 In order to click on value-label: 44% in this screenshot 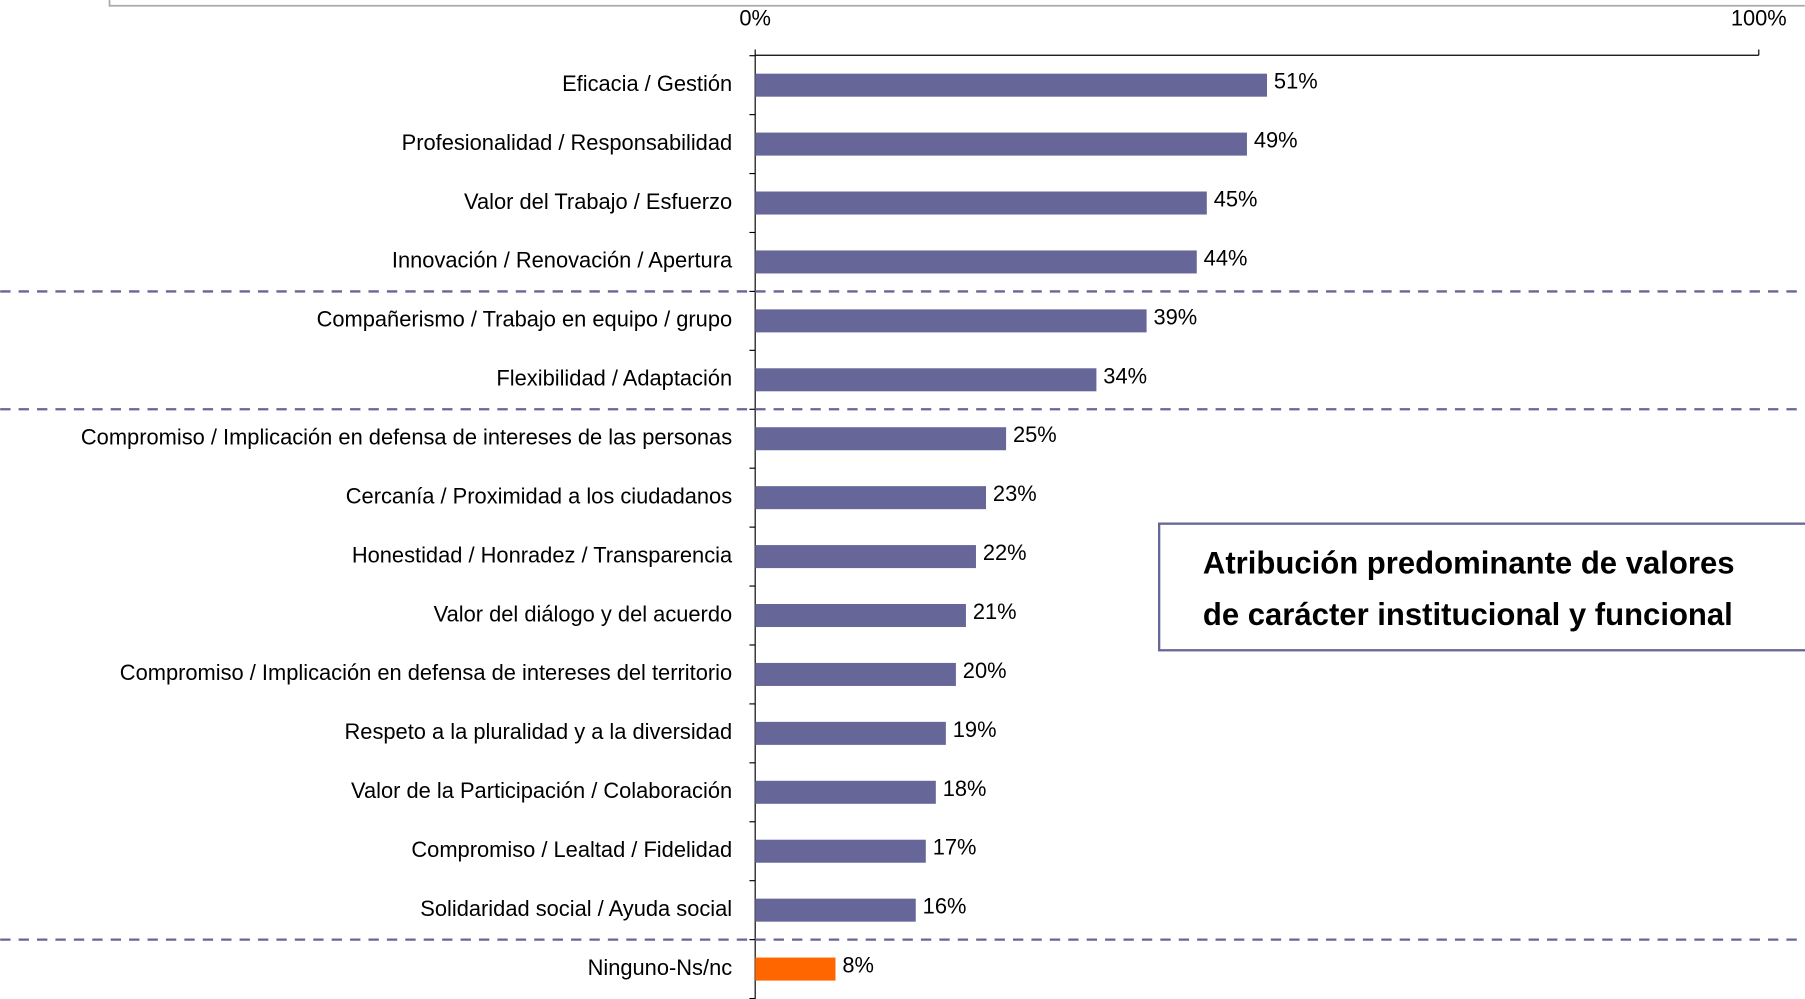, I will do `click(1226, 257)`.